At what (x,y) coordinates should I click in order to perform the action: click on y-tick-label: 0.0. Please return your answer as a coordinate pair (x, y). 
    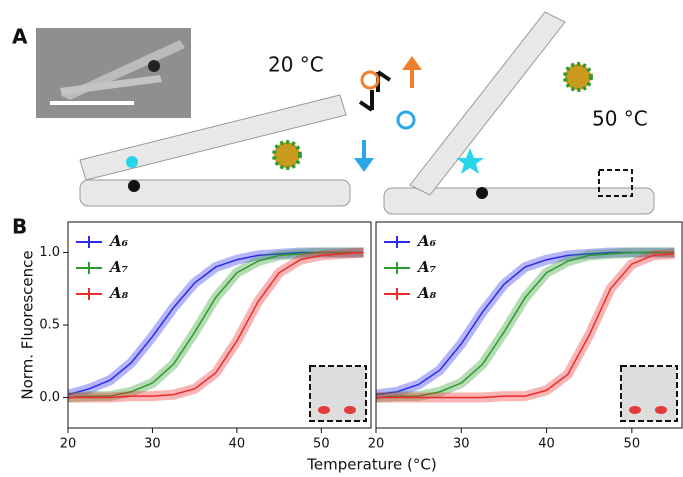
    Looking at the image, I should click on (49, 397).